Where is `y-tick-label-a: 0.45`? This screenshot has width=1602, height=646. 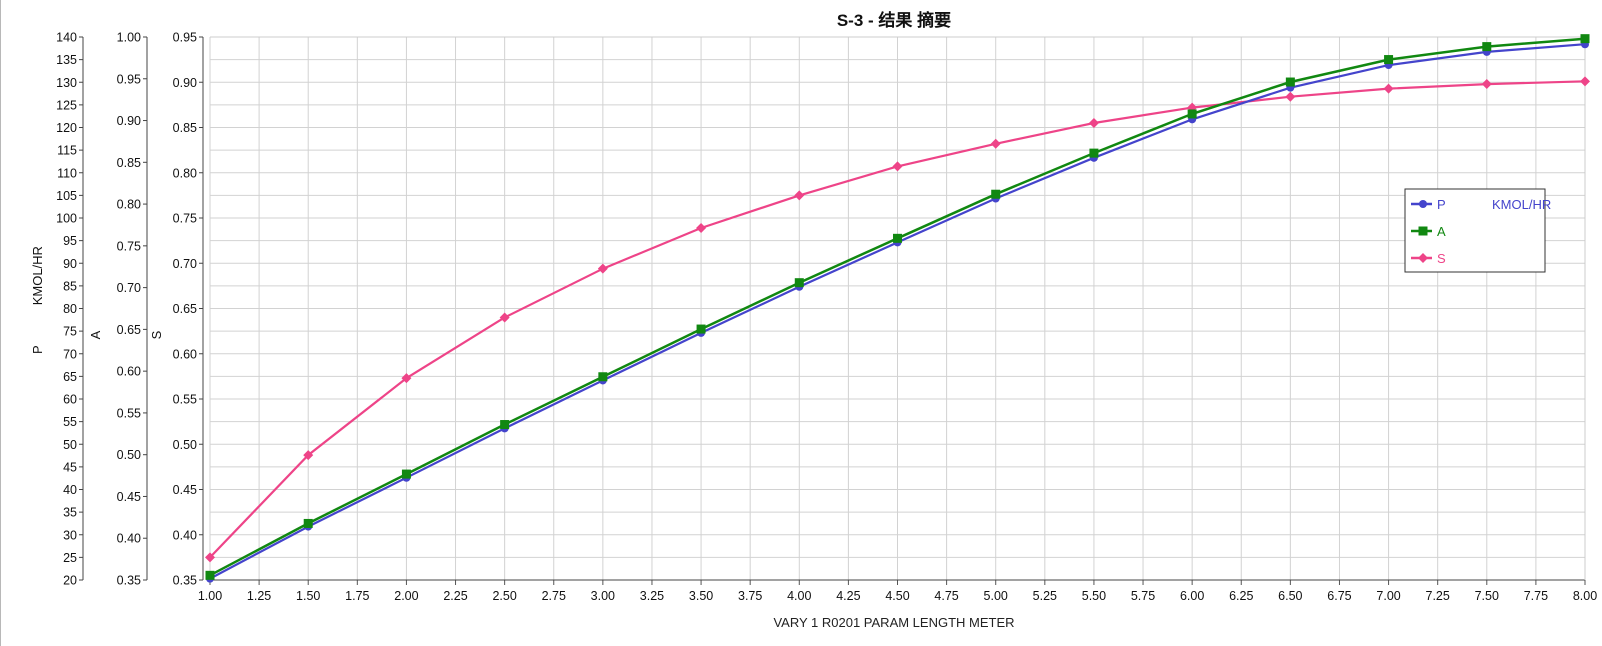 y-tick-label-a: 0.45 is located at coordinates (129, 497).